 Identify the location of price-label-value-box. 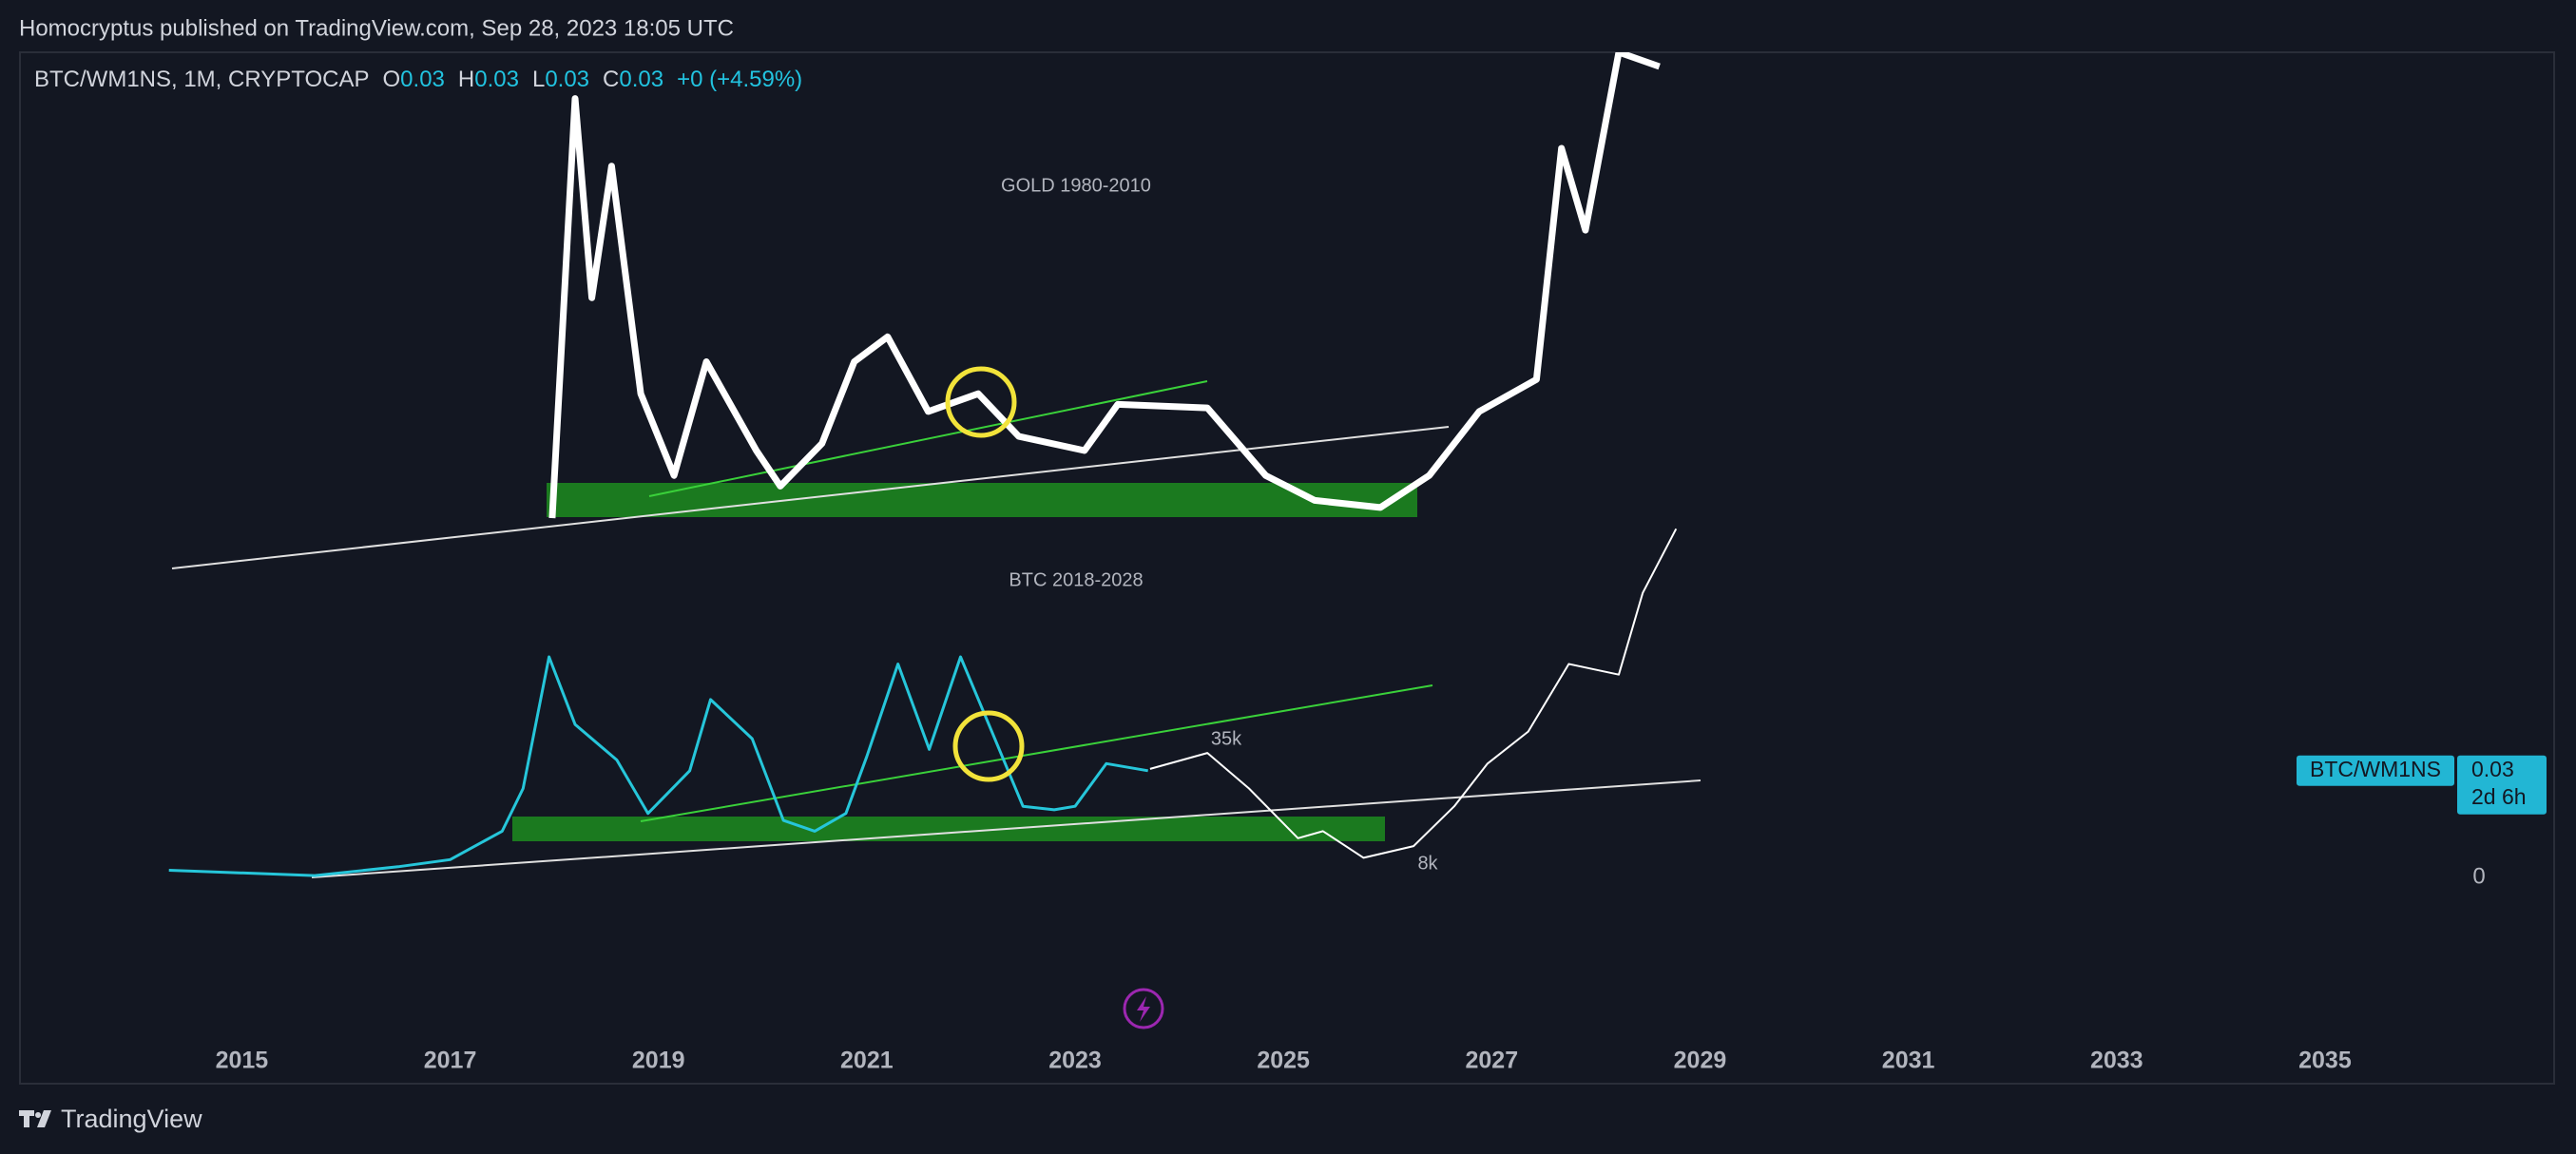
(2502, 785).